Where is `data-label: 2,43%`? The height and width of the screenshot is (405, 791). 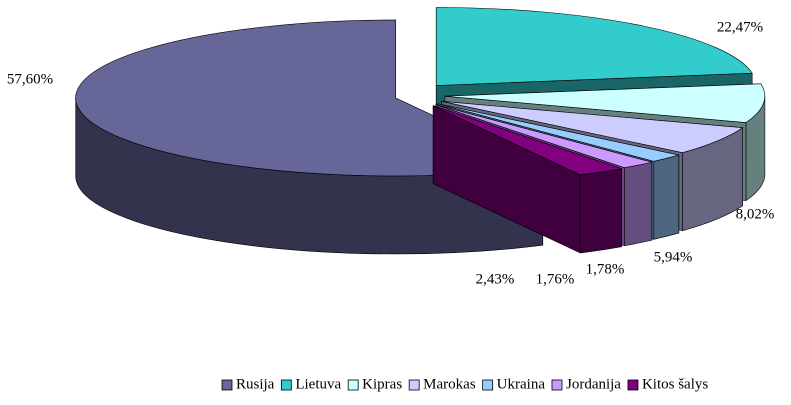
data-label: 2,43% is located at coordinates (495, 279).